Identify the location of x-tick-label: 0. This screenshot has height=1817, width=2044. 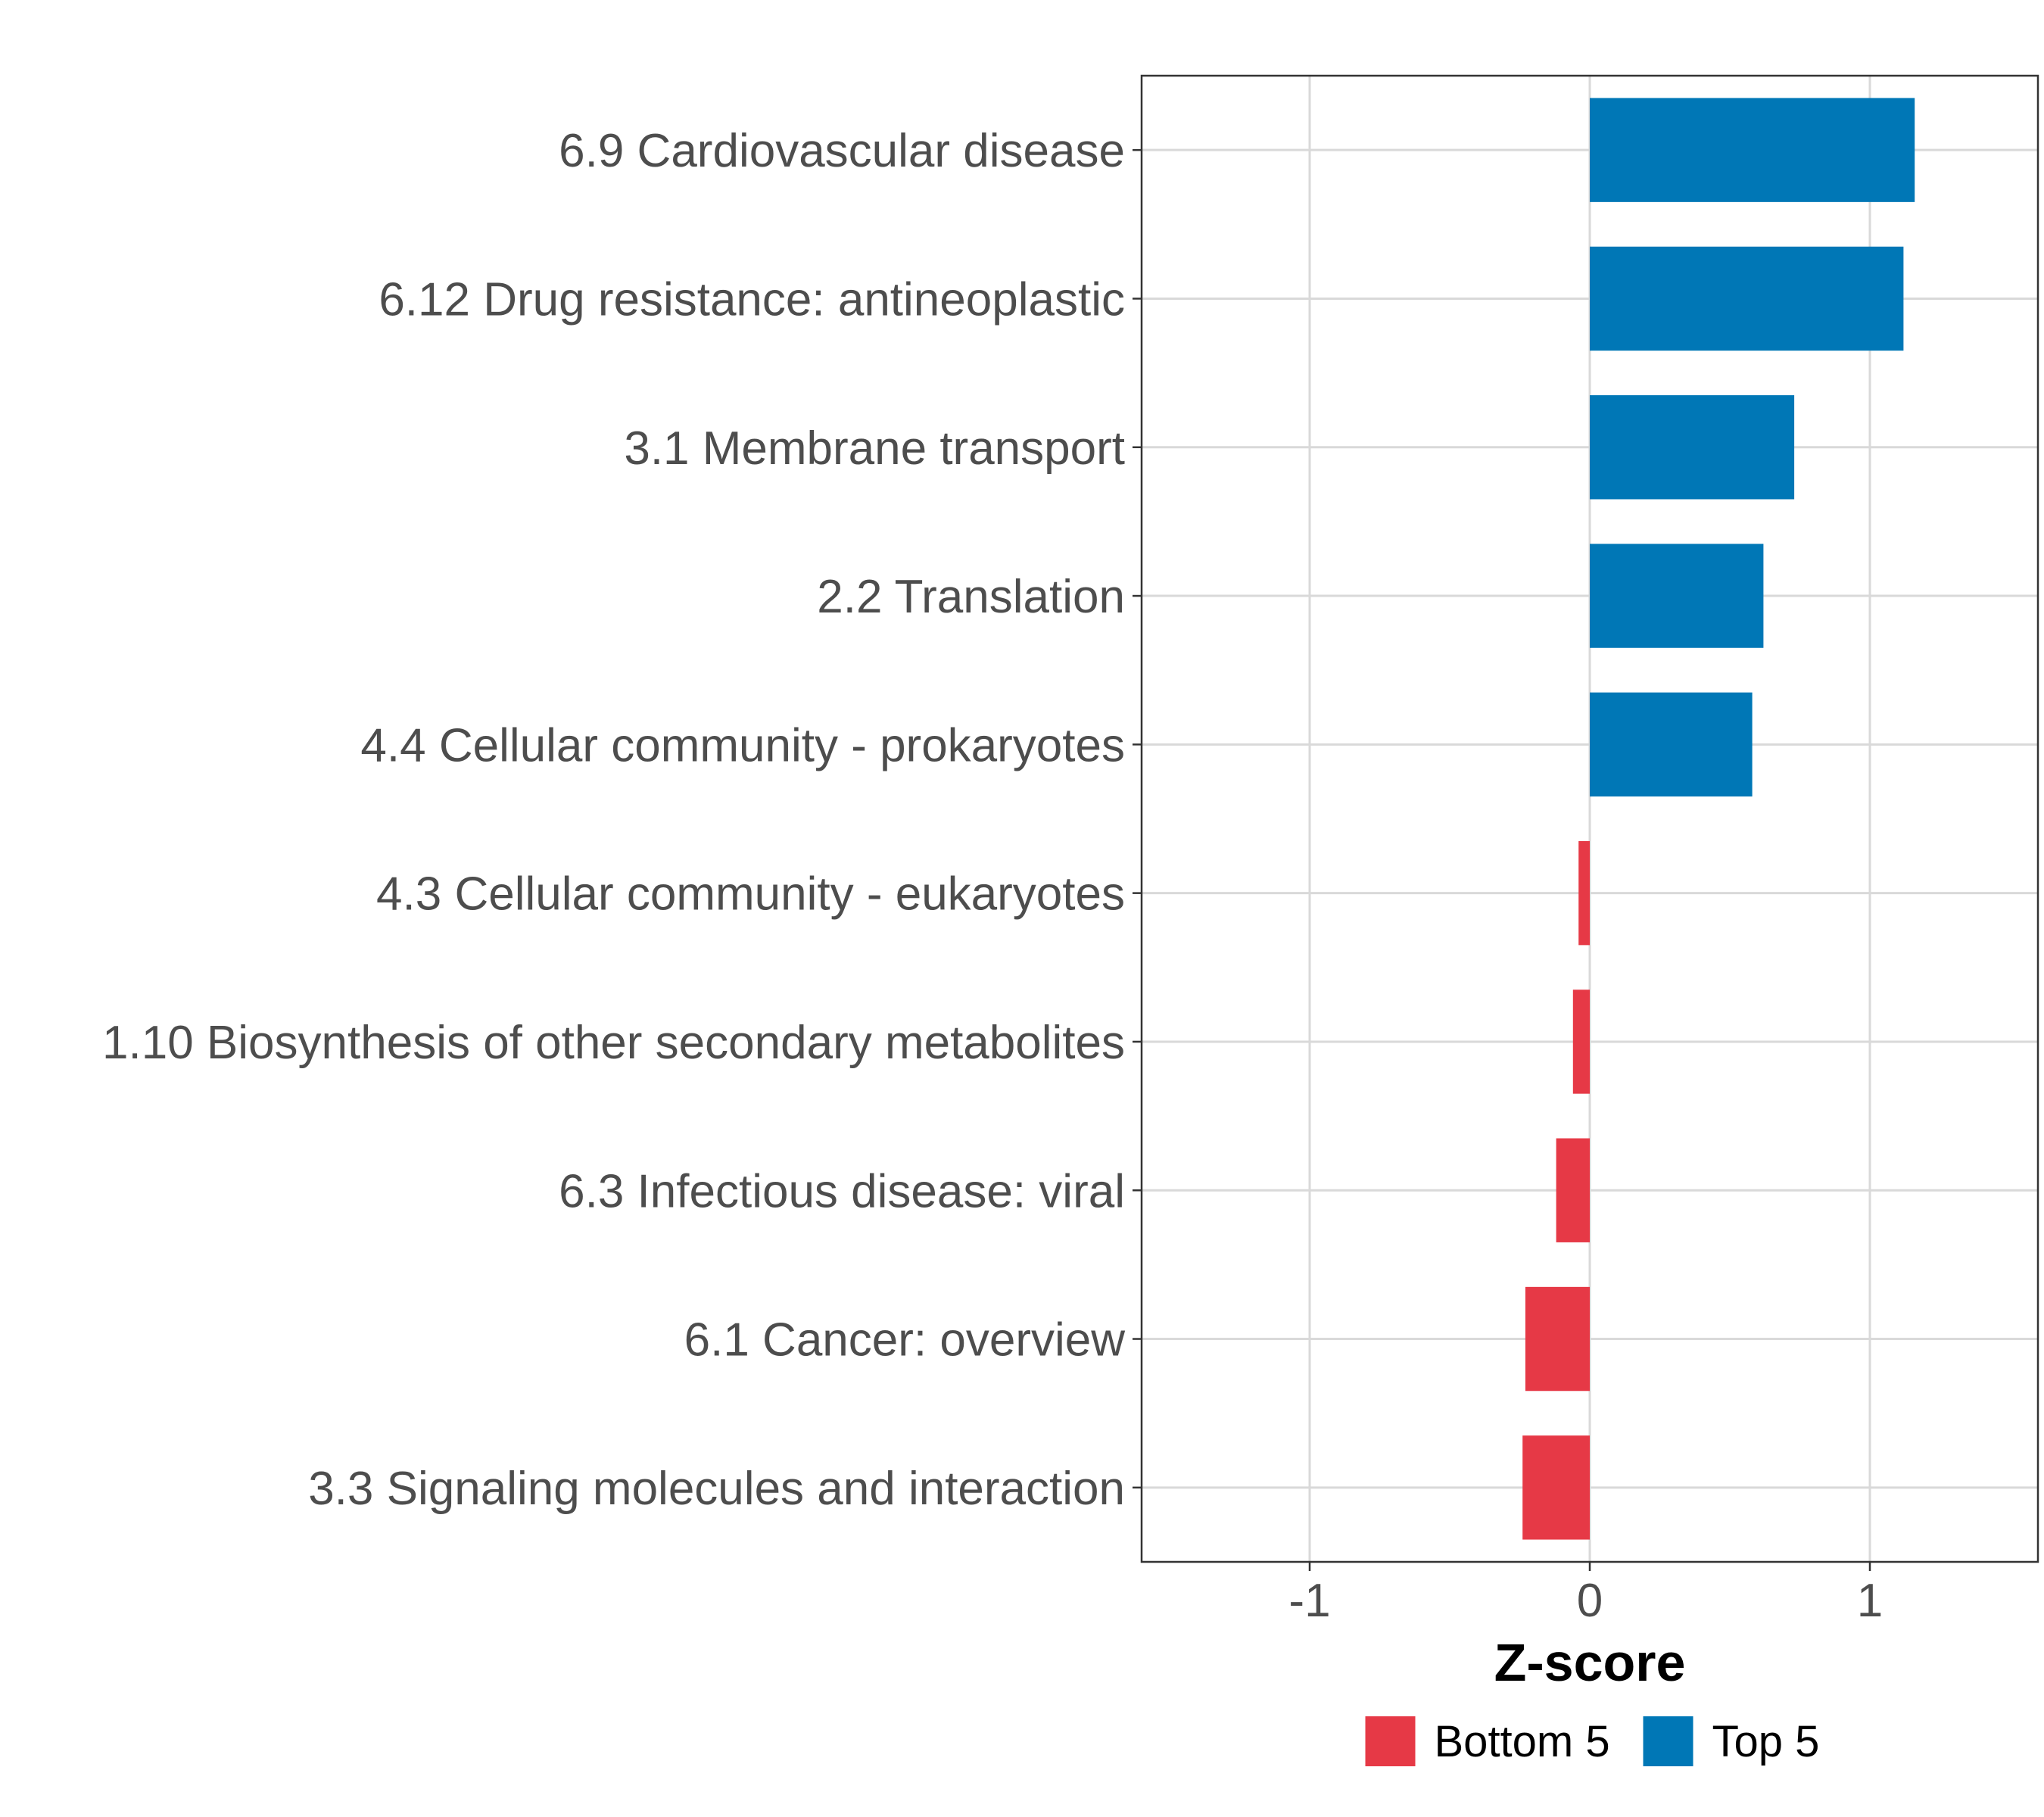
(1590, 1601).